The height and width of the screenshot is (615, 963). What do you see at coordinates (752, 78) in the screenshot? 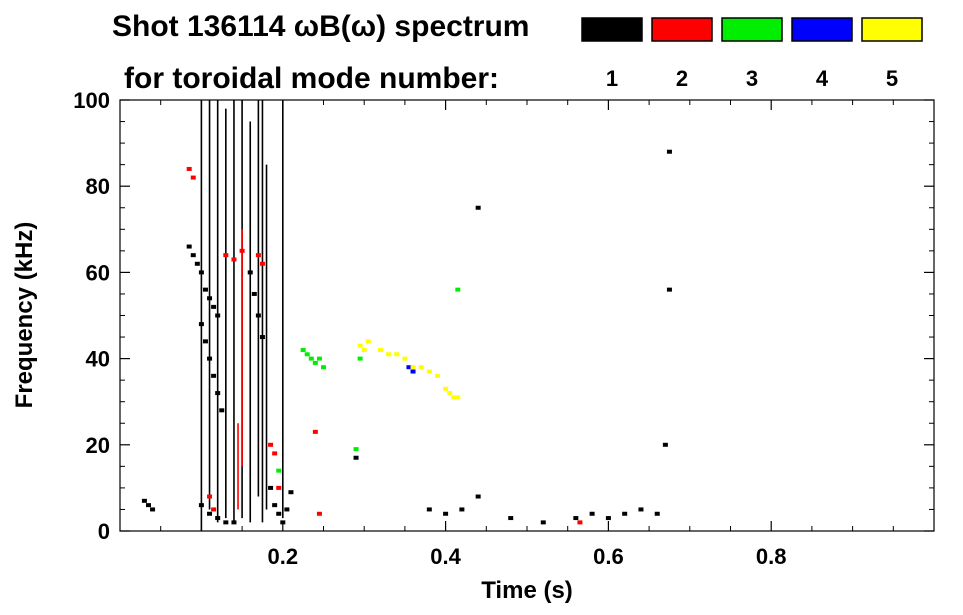
I see `legend-label-mode-3: 3` at bounding box center [752, 78].